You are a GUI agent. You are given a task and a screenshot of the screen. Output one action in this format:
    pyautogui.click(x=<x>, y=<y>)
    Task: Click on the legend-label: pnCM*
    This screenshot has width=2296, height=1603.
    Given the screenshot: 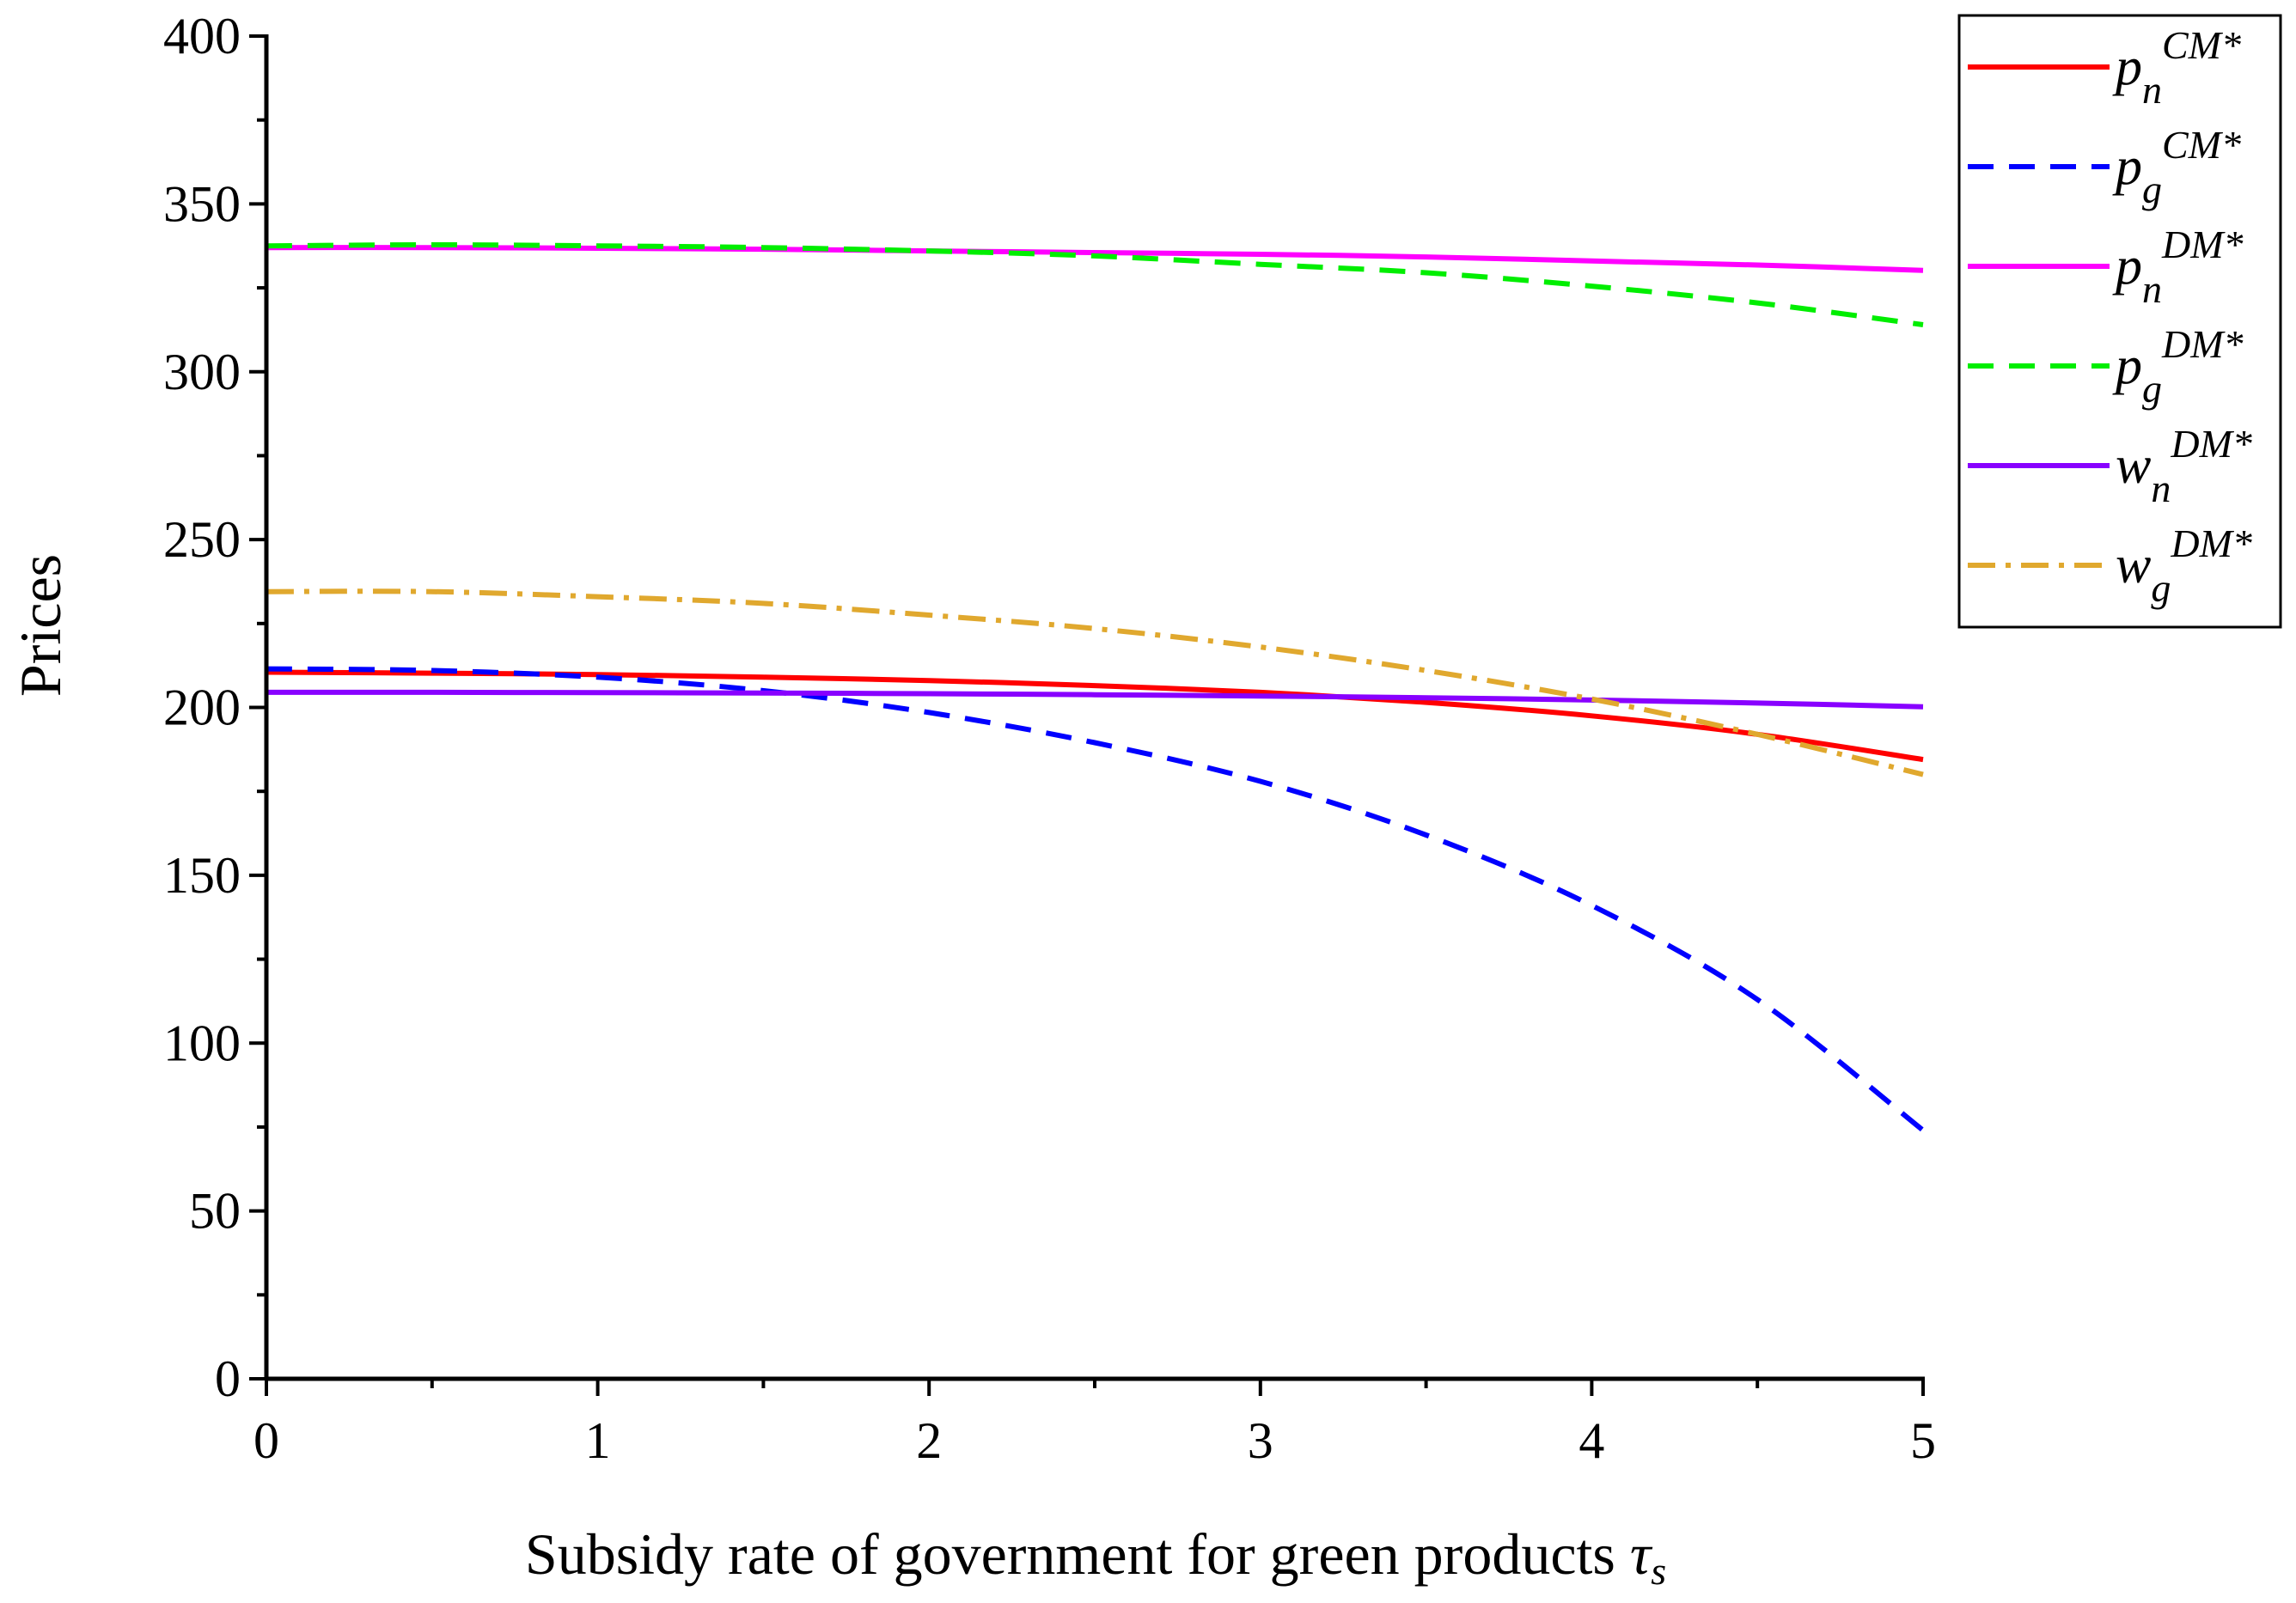 What is the action you would take?
    pyautogui.click(x=2176, y=67)
    